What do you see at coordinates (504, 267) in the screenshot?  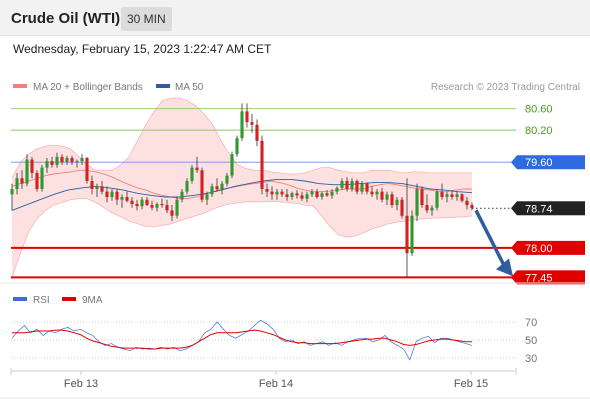 I see `forecast-arrow-head` at bounding box center [504, 267].